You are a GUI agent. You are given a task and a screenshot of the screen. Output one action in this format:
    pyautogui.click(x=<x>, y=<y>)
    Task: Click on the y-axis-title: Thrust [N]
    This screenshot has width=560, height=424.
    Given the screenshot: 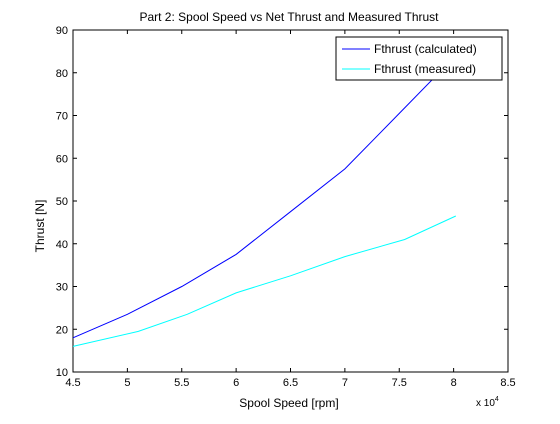 What is the action you would take?
    pyautogui.click(x=40, y=226)
    